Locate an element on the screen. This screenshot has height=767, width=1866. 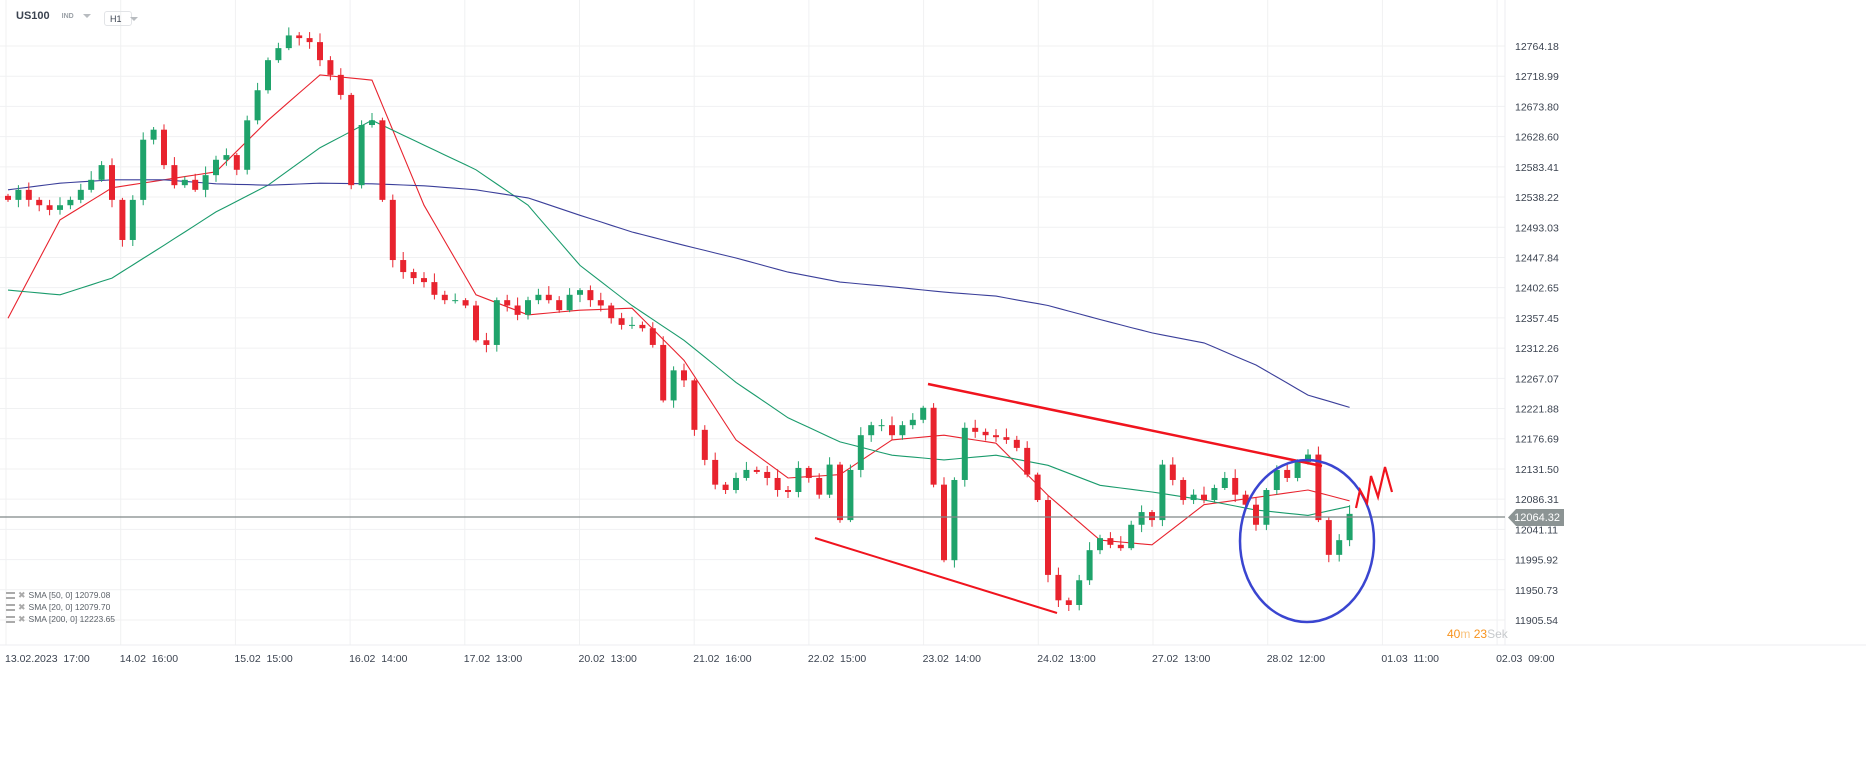
instrument-header: US100 IND is located at coordinates (53, 16).